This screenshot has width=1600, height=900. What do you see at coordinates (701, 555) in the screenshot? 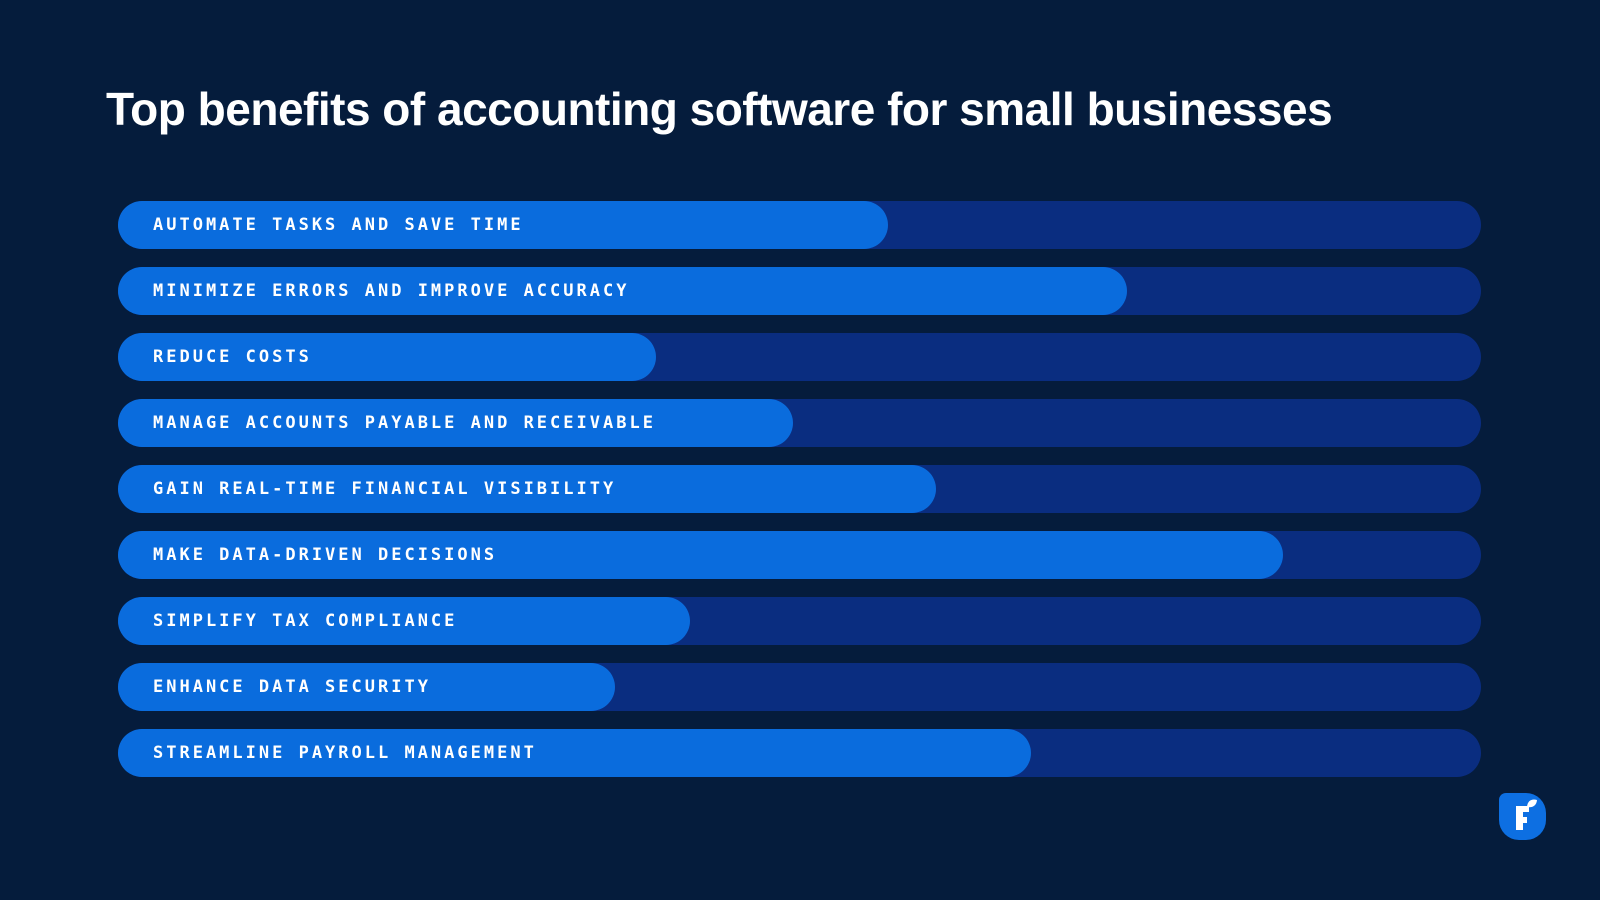
I see `bar-fill: MAKE DATA-DRIVEN DECISIONS` at bounding box center [701, 555].